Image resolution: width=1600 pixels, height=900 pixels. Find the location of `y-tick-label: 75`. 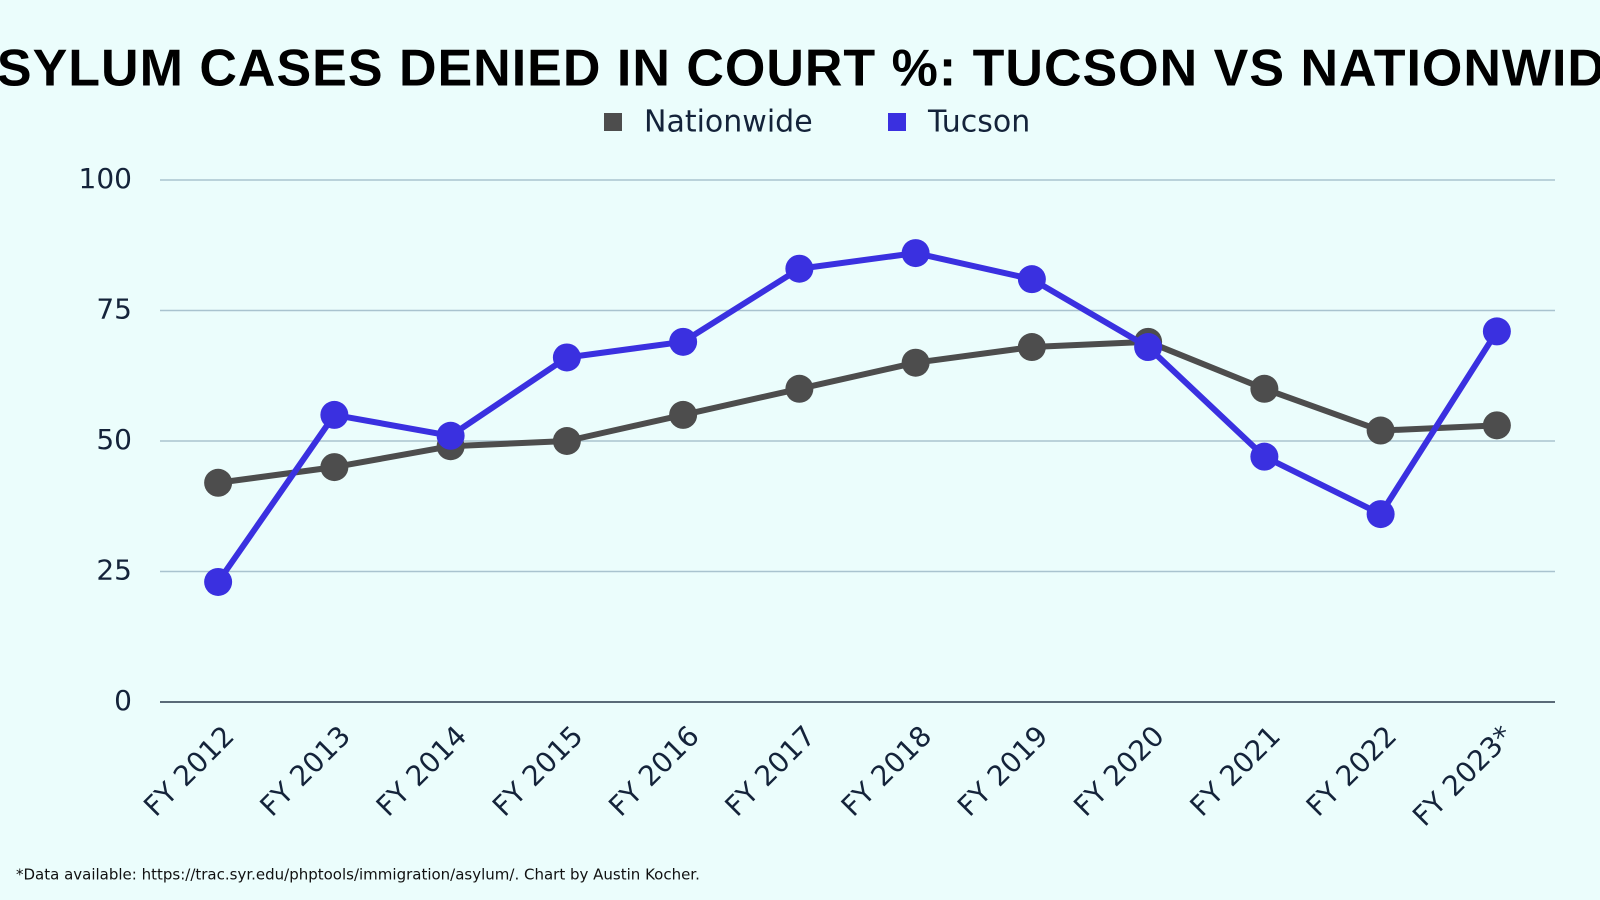

y-tick-label: 75 is located at coordinates (114, 309).